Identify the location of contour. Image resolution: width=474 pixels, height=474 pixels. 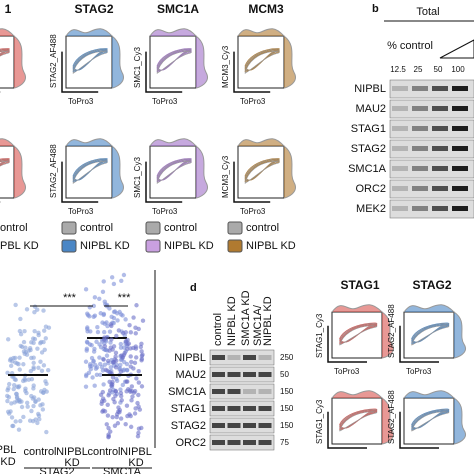
(5, 164).